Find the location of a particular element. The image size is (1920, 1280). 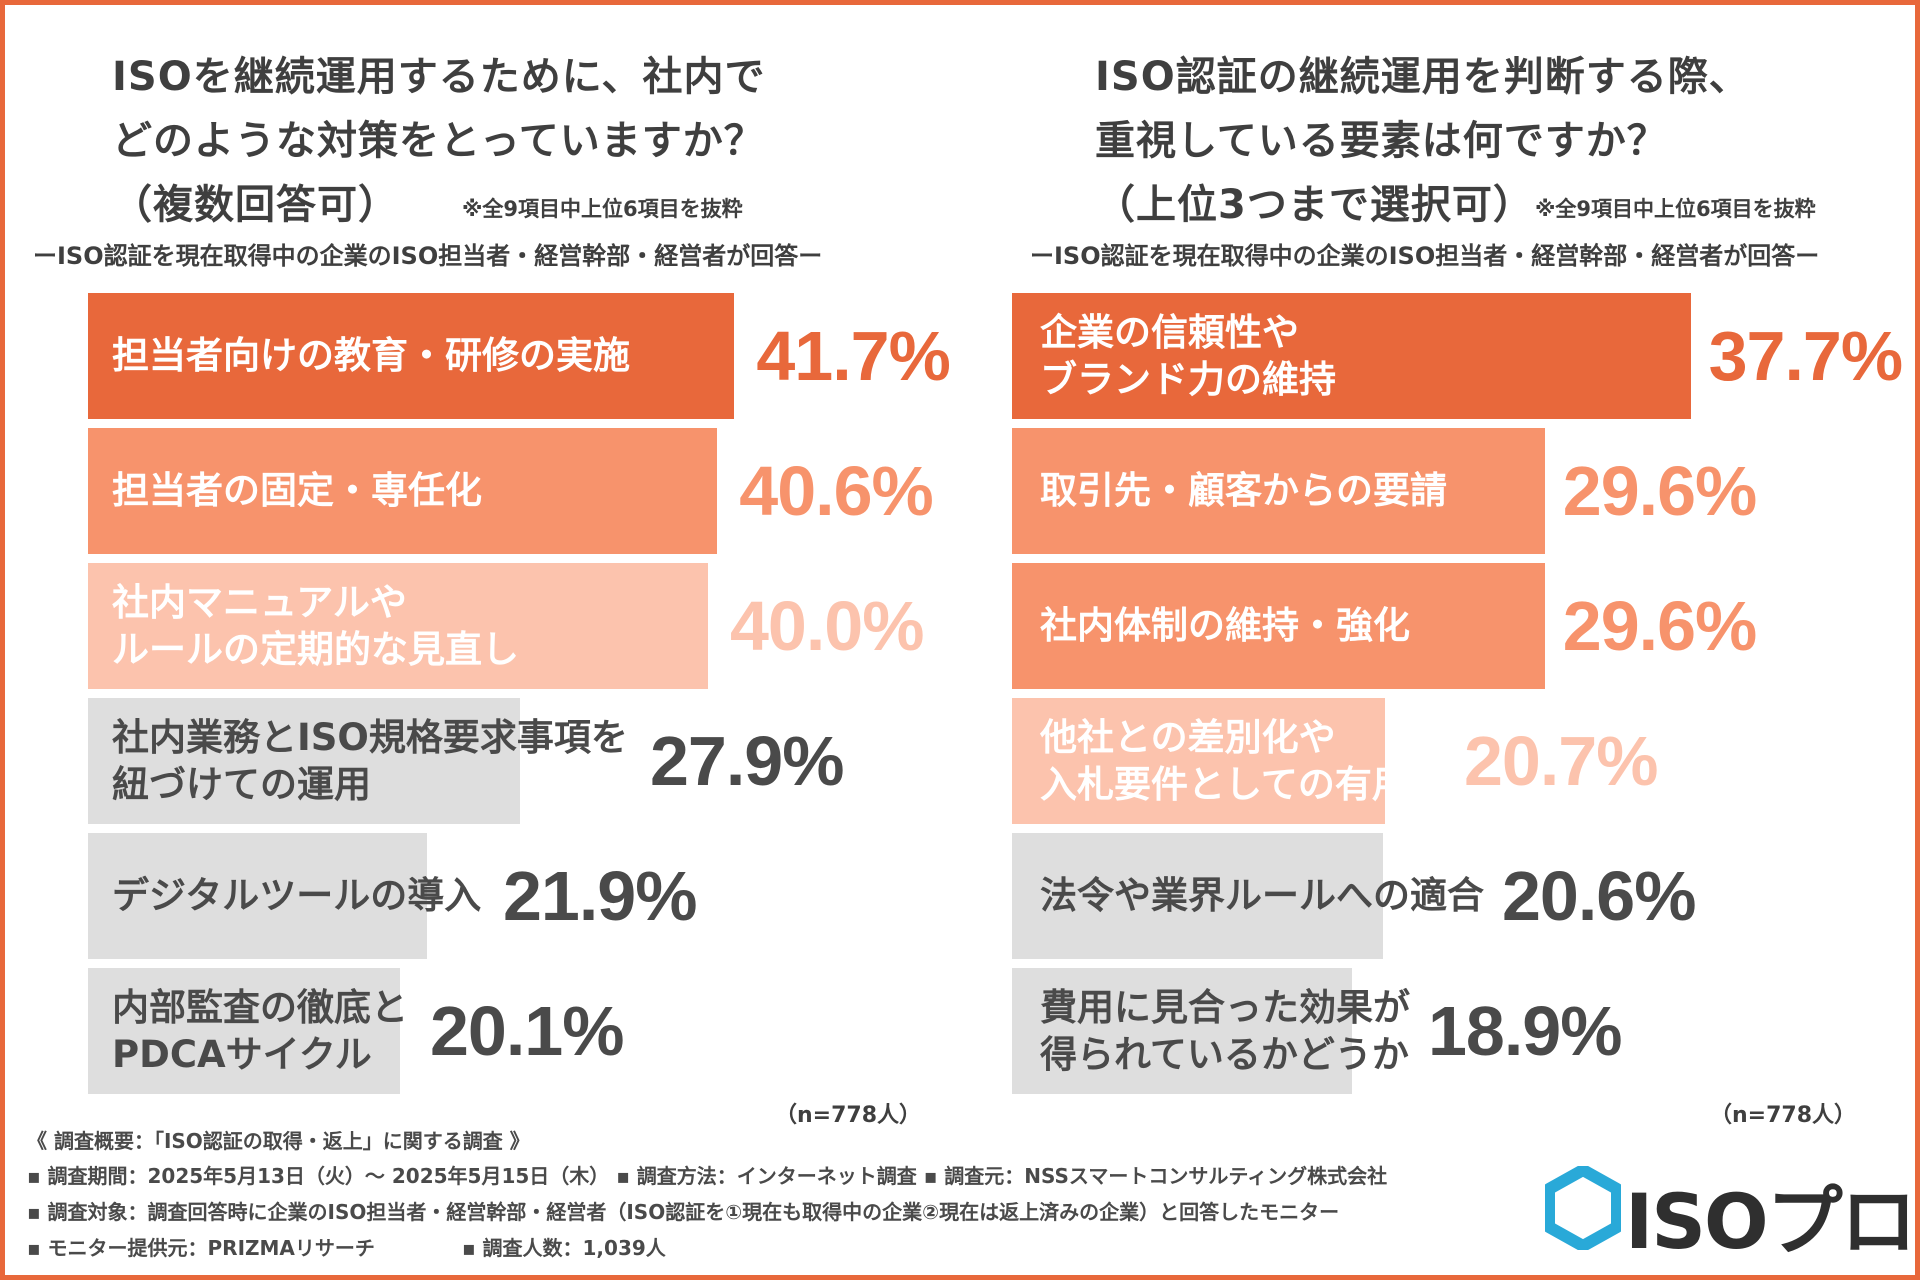

left-bar-label-2: 担当者の固定・専任化 is located at coordinates (297, 490).